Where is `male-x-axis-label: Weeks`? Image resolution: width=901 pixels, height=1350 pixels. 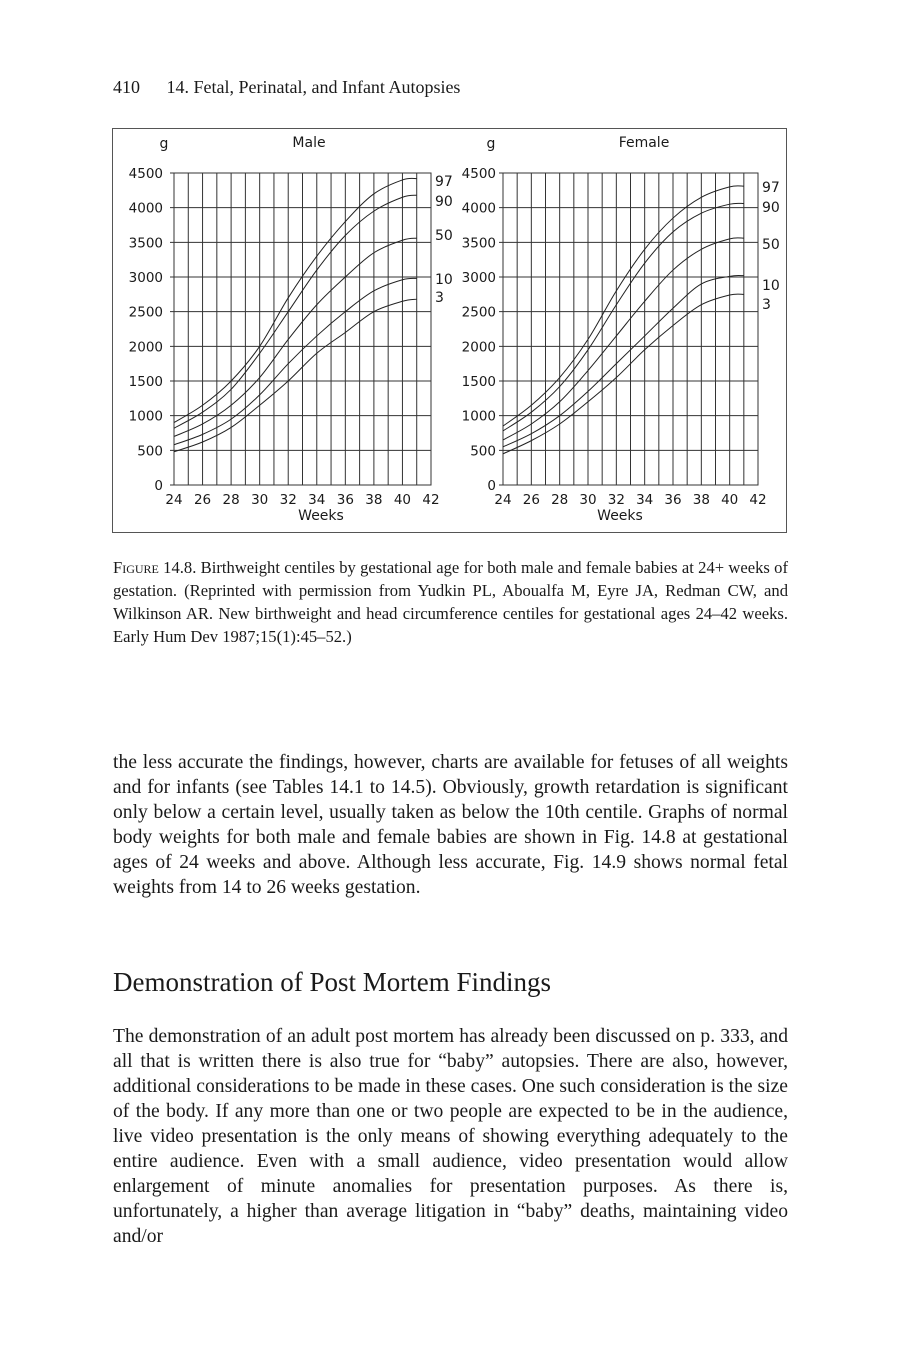
male-x-axis-label: Weeks is located at coordinates (321, 516).